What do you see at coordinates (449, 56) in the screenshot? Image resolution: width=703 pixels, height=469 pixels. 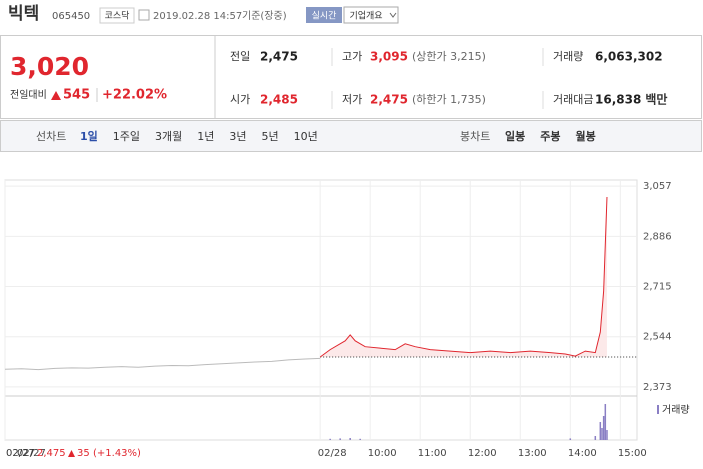 I see `stat-note: (상한가 3,215)` at bounding box center [449, 56].